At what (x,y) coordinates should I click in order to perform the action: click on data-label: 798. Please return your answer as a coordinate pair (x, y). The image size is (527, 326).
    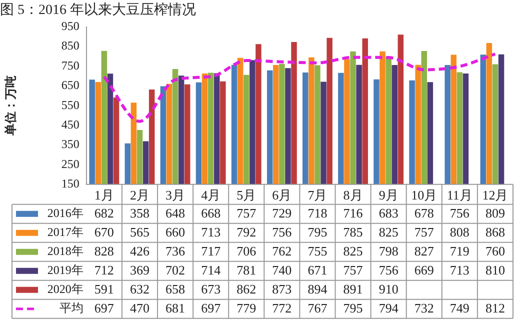
    Looking at the image, I should click on (388, 250).